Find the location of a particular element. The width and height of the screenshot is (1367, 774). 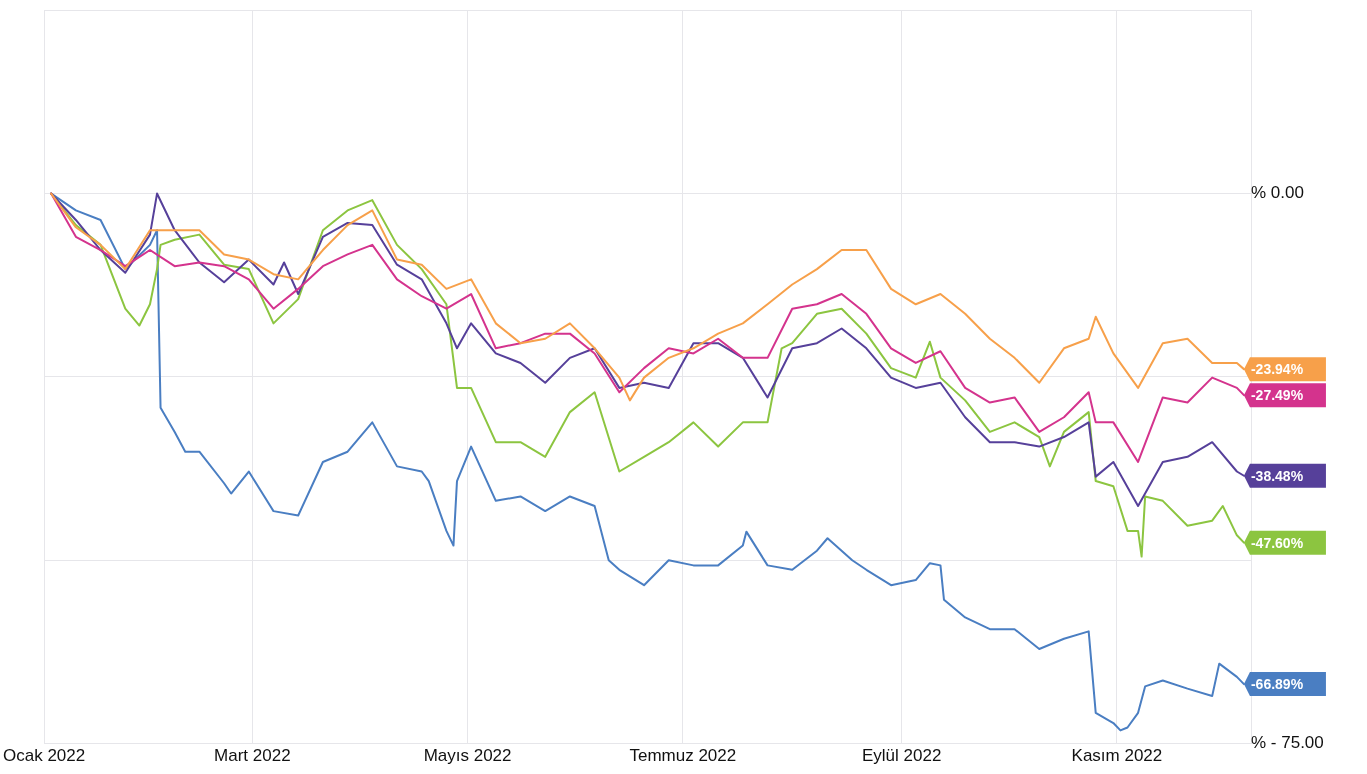

x-tick-label: Temmuz 2022 is located at coordinates (683, 756).